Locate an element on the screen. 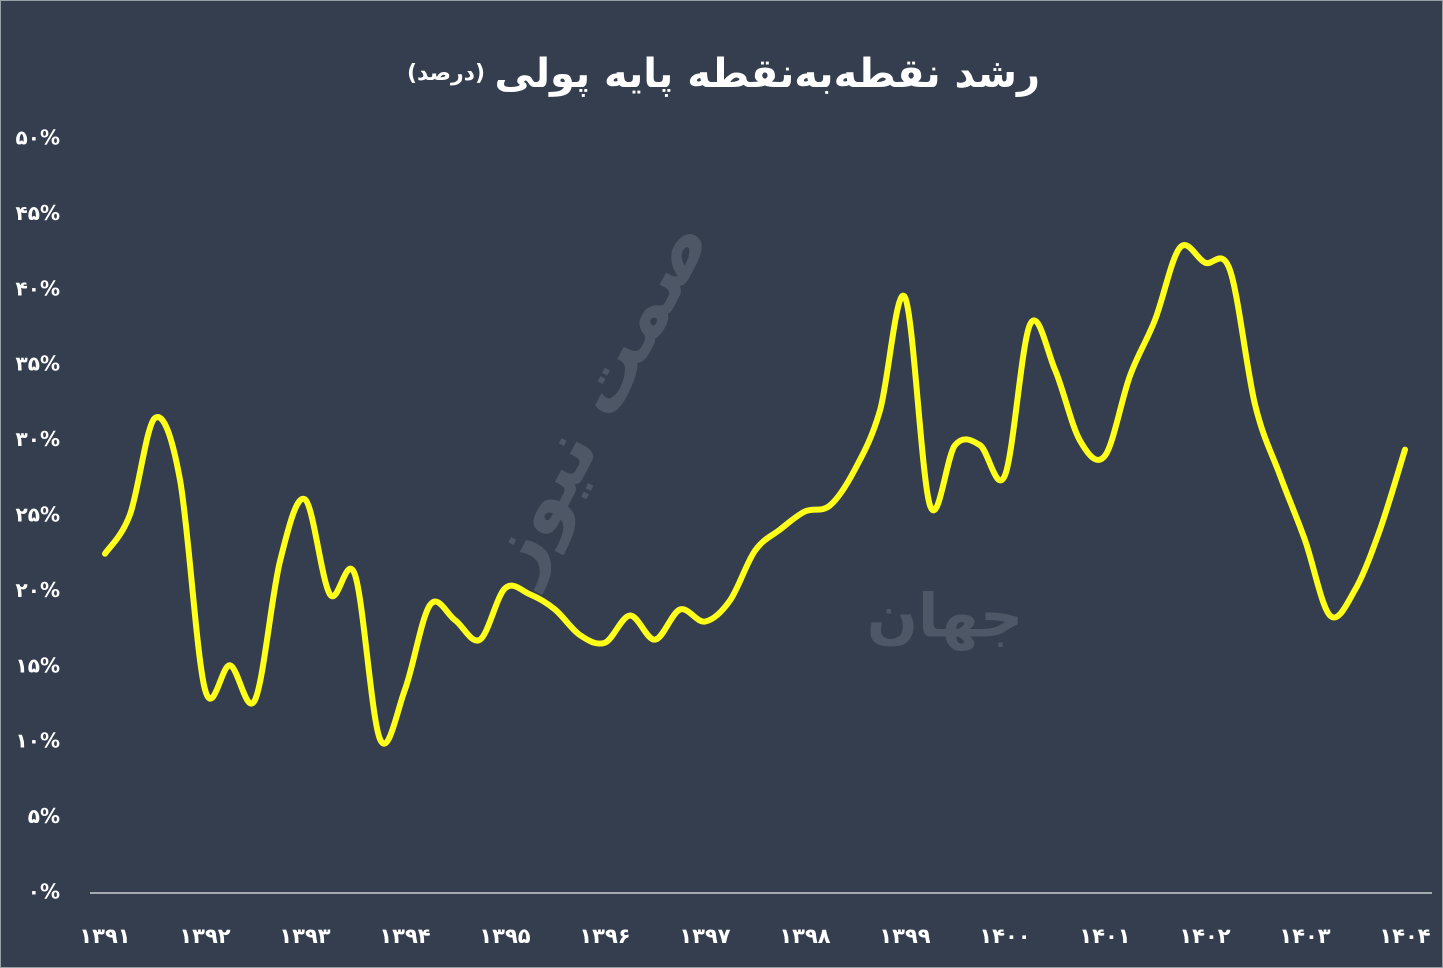  y-tick-label: ۱۵% is located at coordinates (38, 665).